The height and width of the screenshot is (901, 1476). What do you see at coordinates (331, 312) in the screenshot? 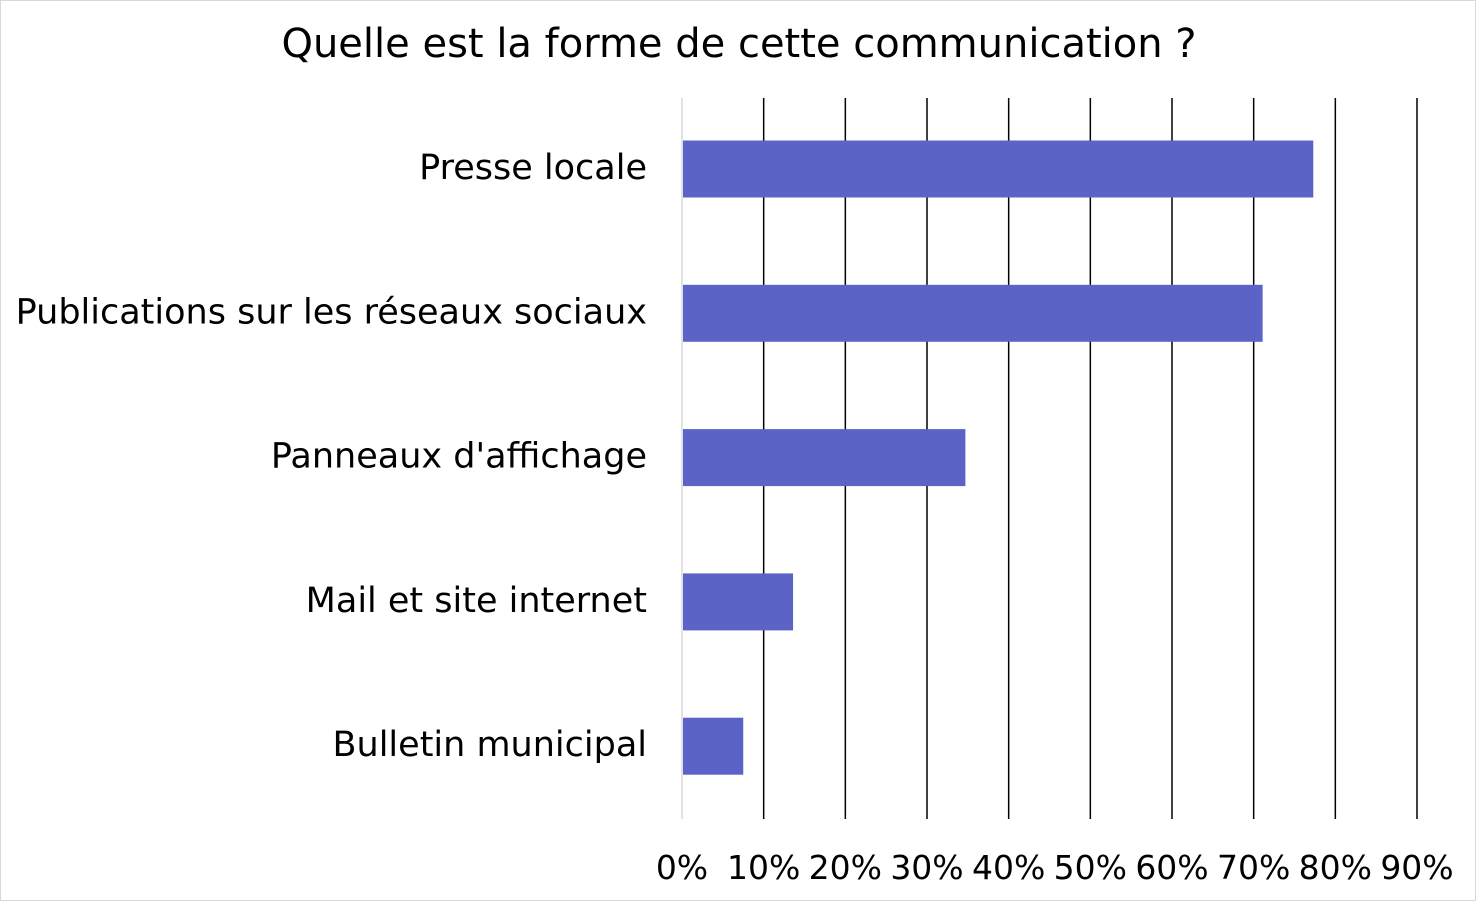
I see `category-label: Publications sur les réseaux sociaux` at bounding box center [331, 312].